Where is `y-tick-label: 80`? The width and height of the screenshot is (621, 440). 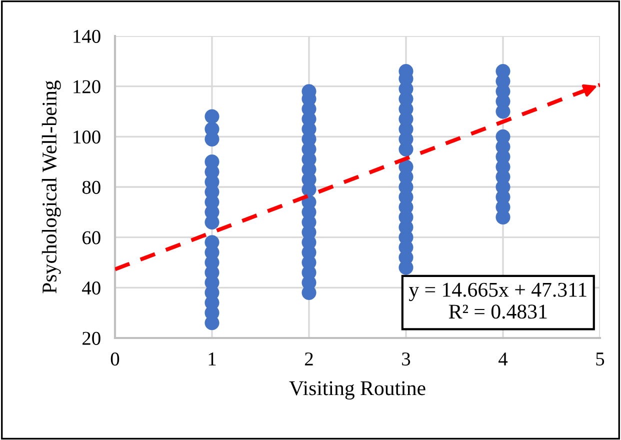
y-tick-label: 80 is located at coordinates (91, 187).